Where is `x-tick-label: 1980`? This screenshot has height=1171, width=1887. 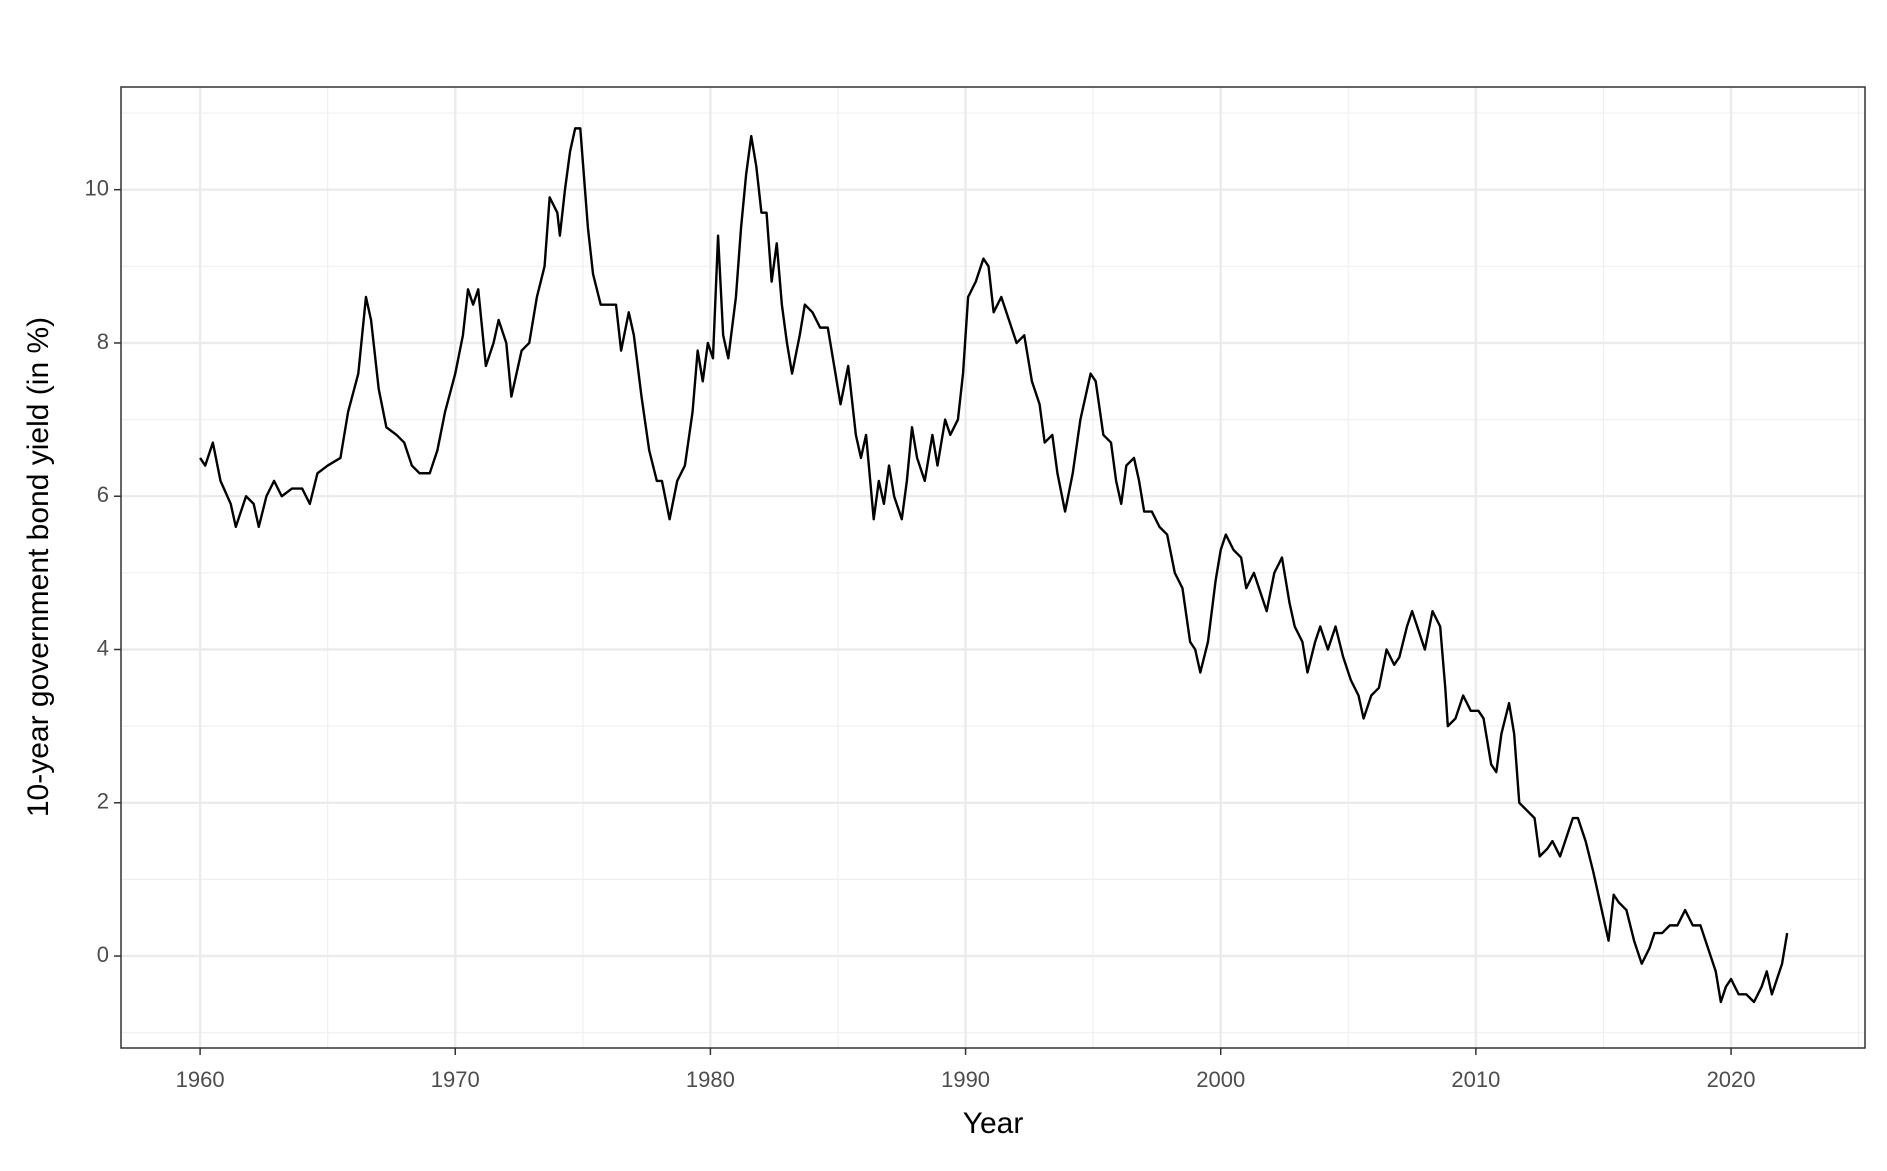
x-tick-label: 1980 is located at coordinates (710, 1079).